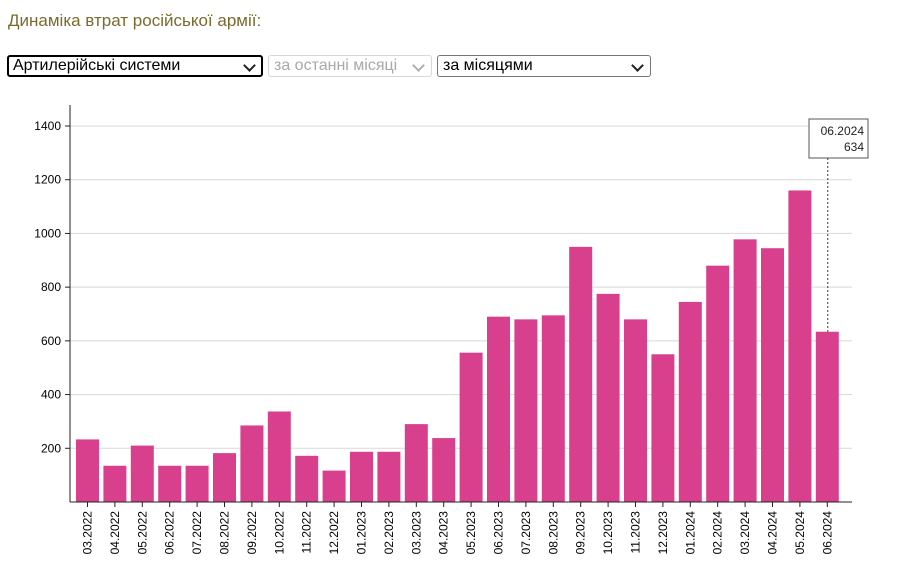  What do you see at coordinates (307, 532) in the screenshot?
I see `x-tick-label: 11.2022` at bounding box center [307, 532].